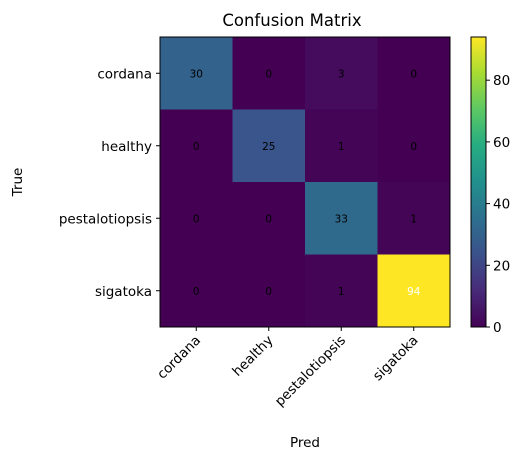  Describe the element at coordinates (501, 266) in the screenshot. I see `colorbar-tick-label: 20` at that location.